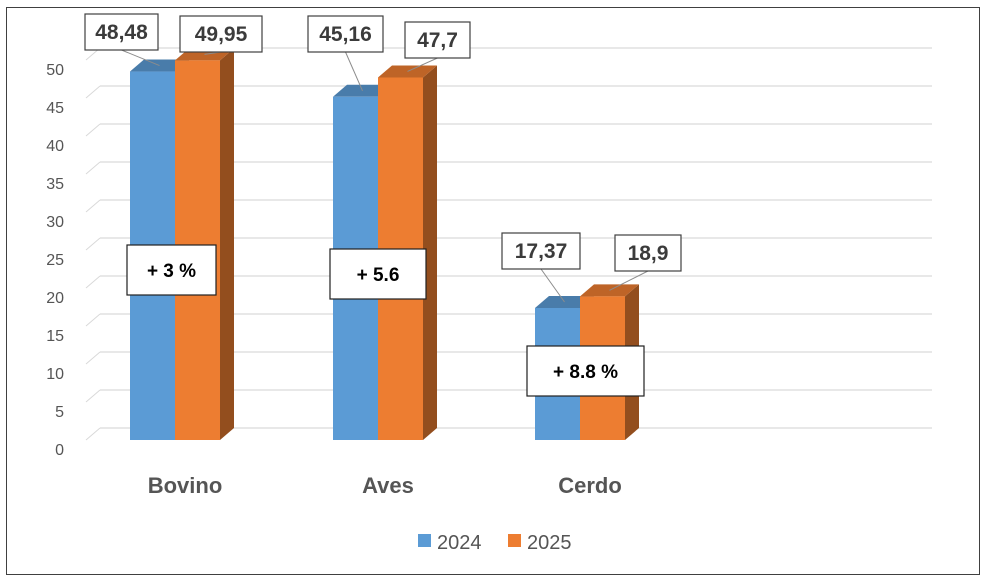 This screenshot has height=586, width=989. What do you see at coordinates (430, 252) in the screenshot?
I see `bar-side-aves-2025` at bounding box center [430, 252].